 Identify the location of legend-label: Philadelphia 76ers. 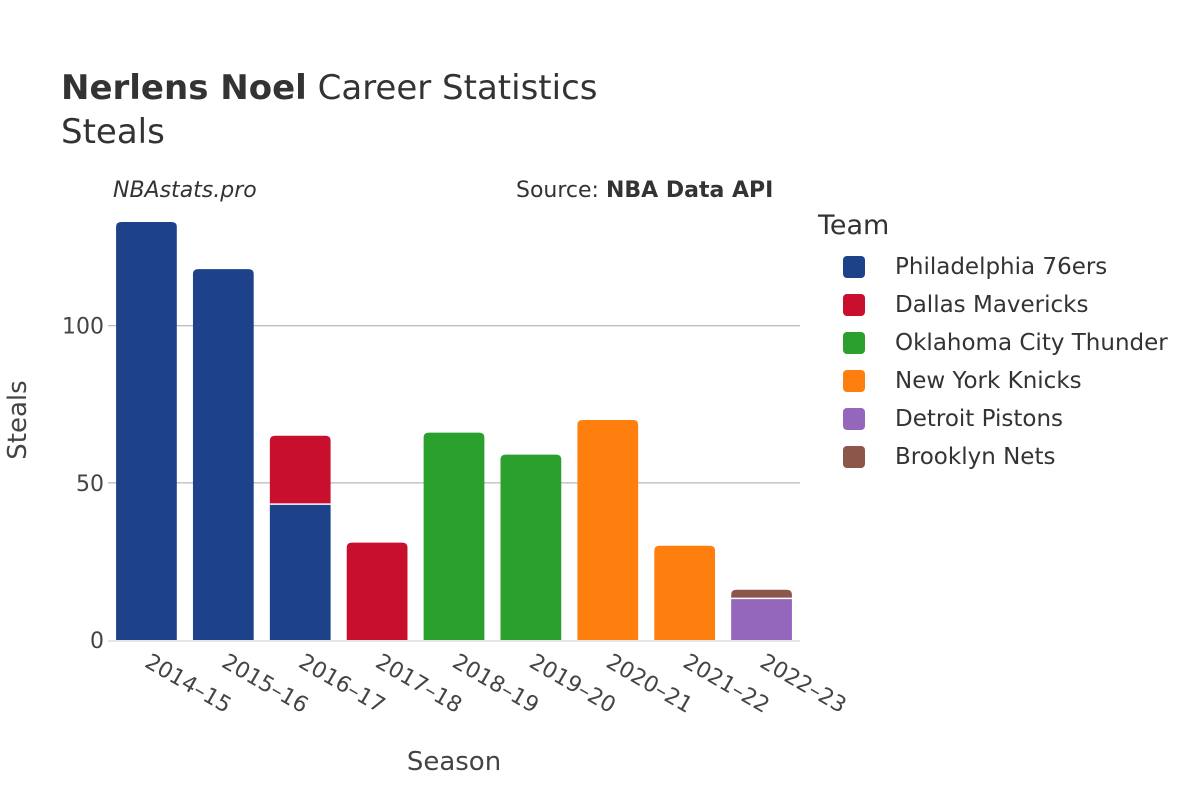
(1001, 267).